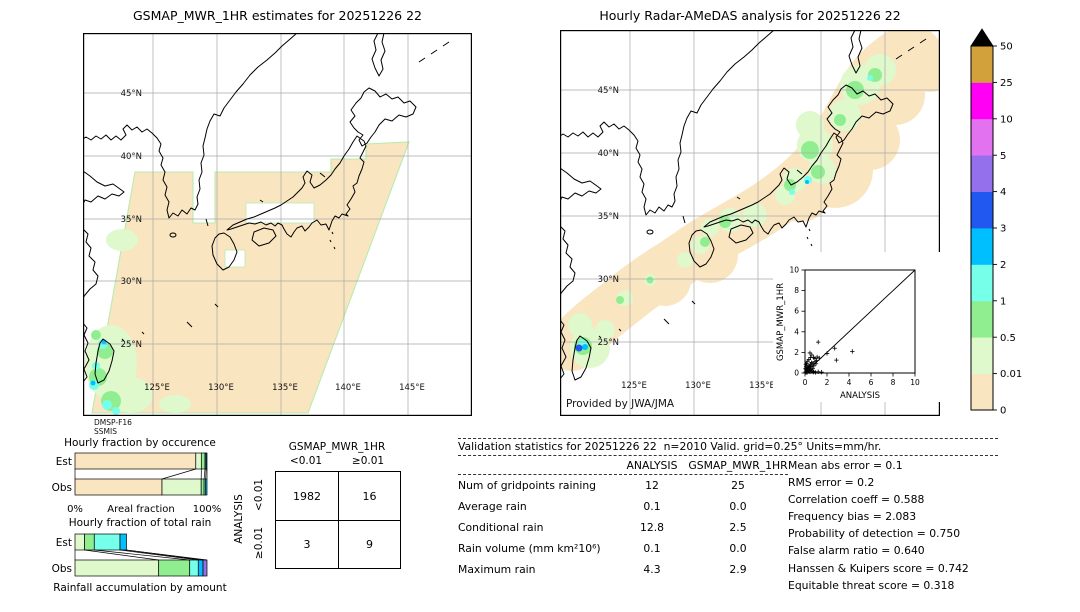 Image resolution: width=1080 pixels, height=612 pixels. I want to click on metric-line: Equitable threat score = 0.318, so click(871, 585).